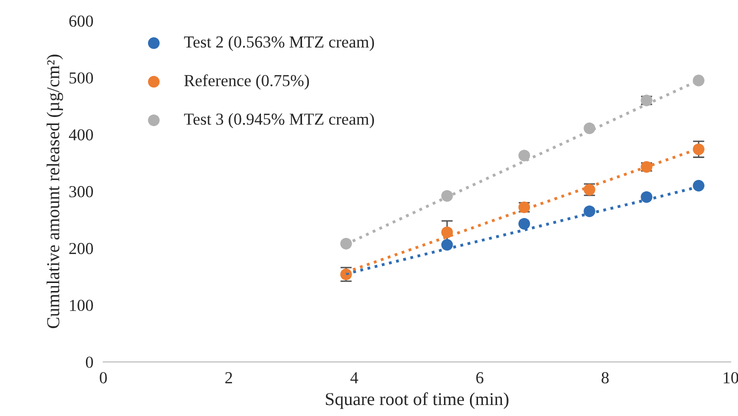 This screenshot has height=416, width=738. I want to click on y-tick-label: 500, so click(81, 78).